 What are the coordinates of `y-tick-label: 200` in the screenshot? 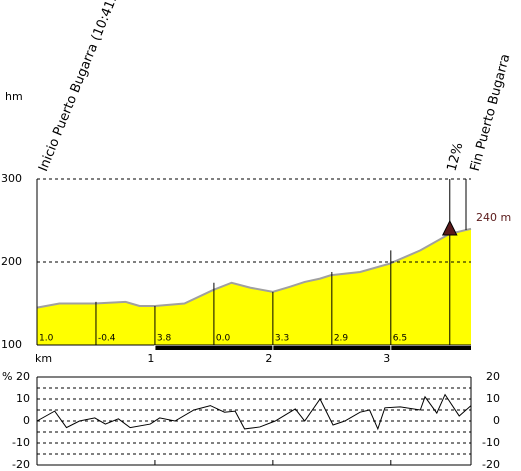 It's located at (11, 261).